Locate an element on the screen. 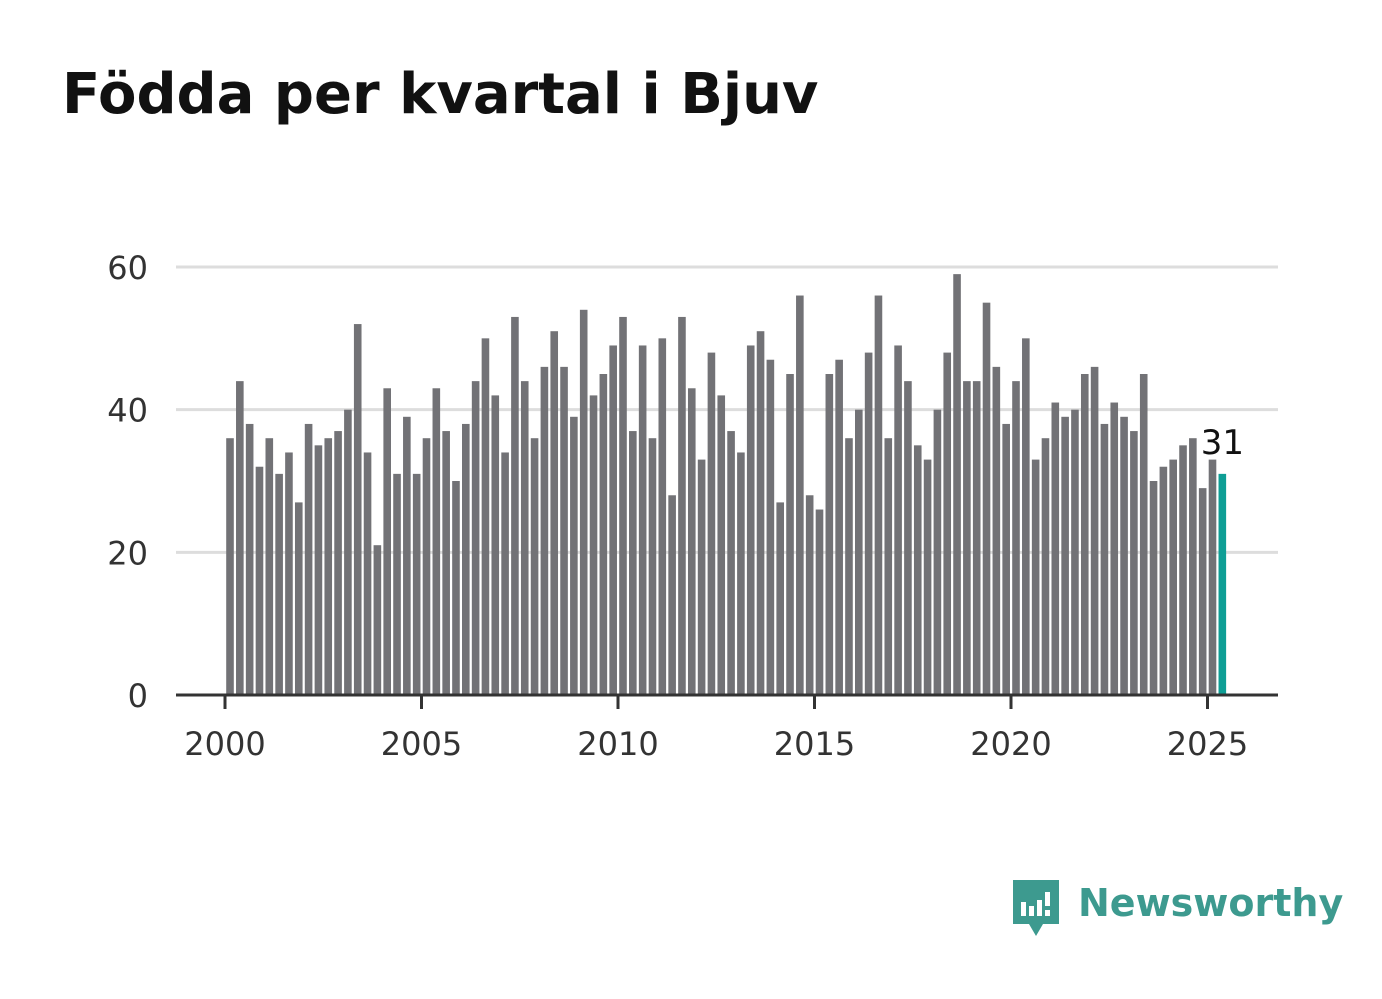 The image size is (1382, 999). last-value-label: 31 is located at coordinates (1222, 443).